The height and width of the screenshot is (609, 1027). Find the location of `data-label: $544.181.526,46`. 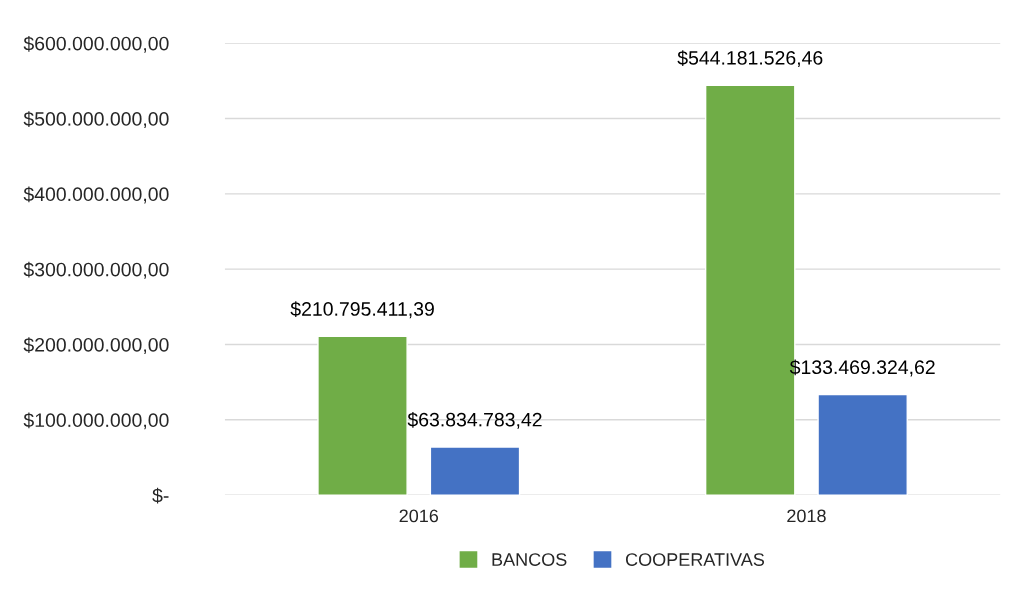

data-label: $544.181.526,46 is located at coordinates (750, 59).